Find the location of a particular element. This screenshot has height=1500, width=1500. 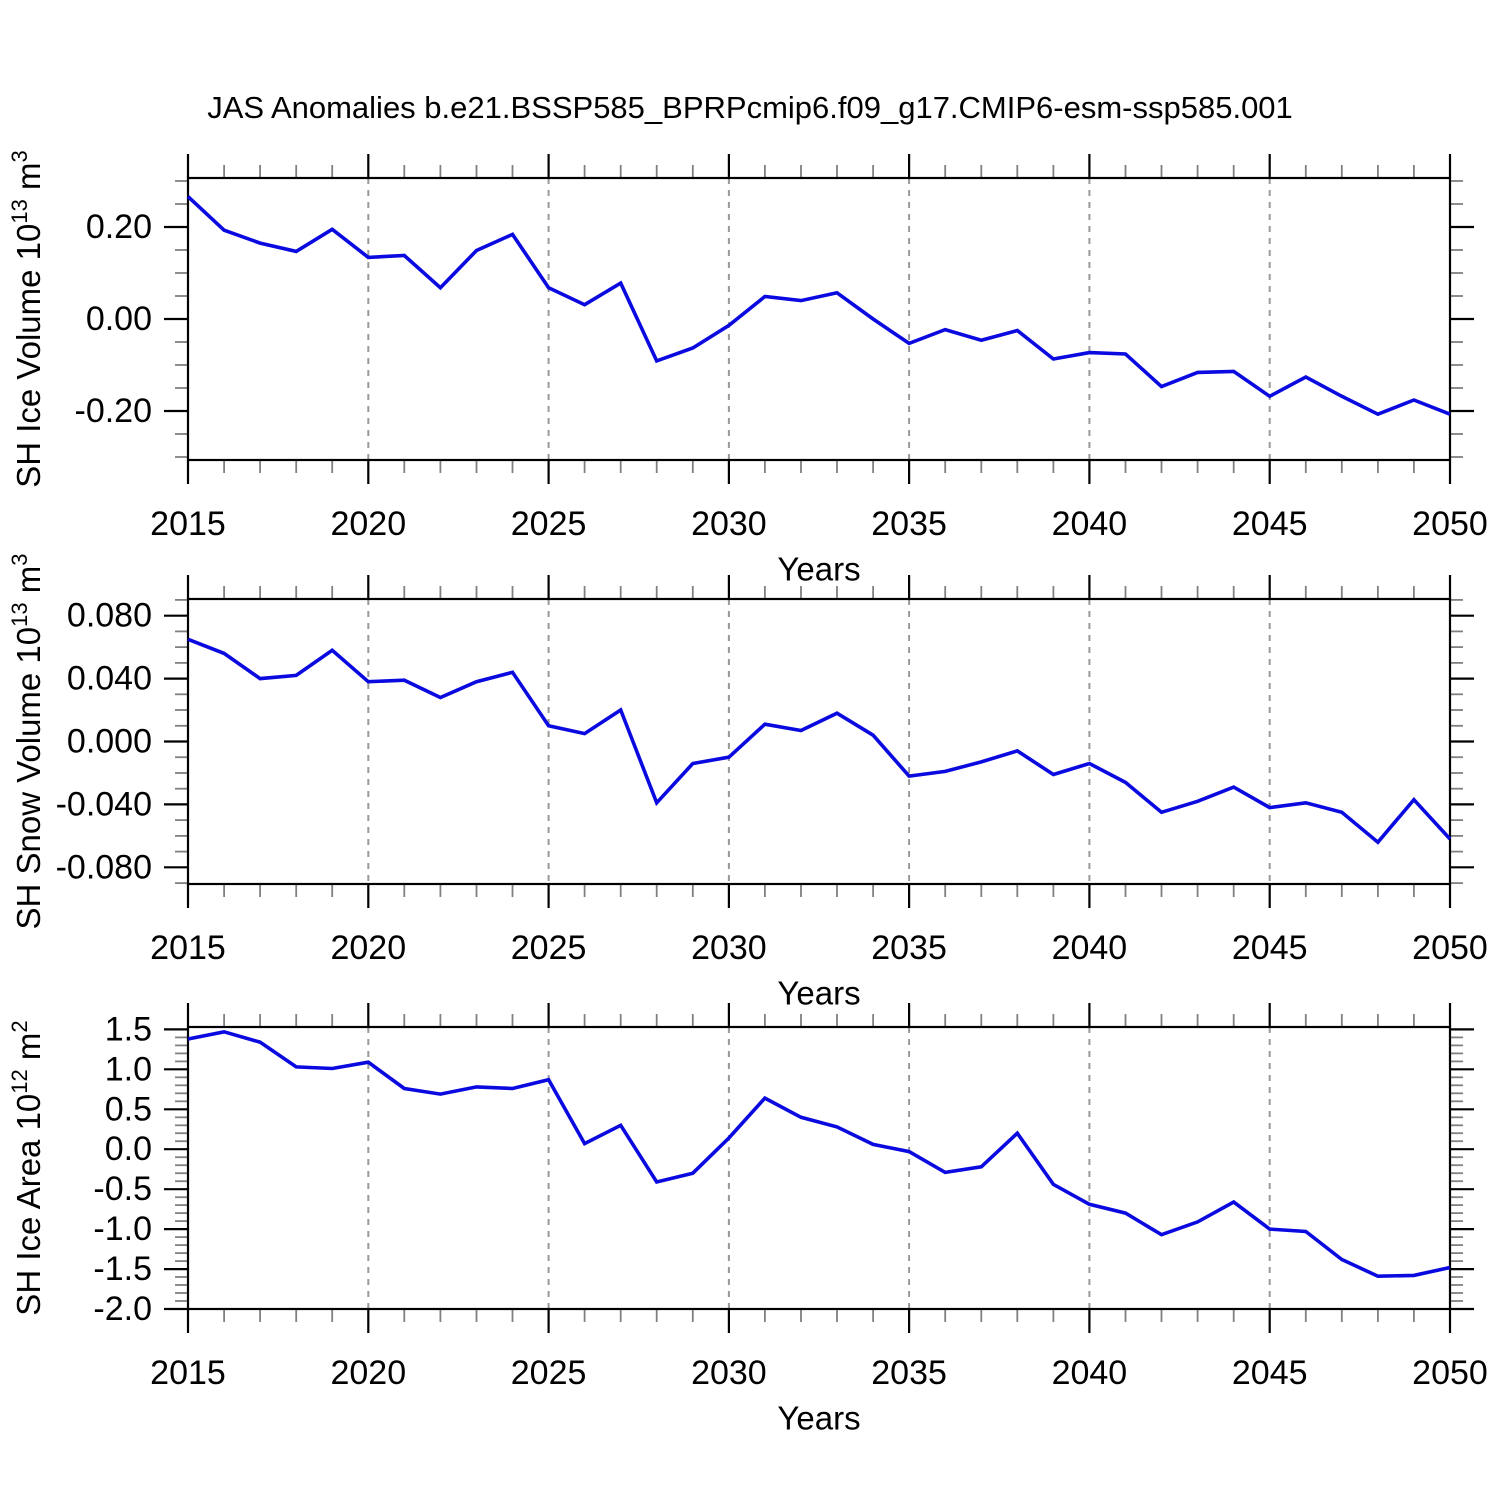

y-tick-label: 1.0 is located at coordinates (128, 1069).